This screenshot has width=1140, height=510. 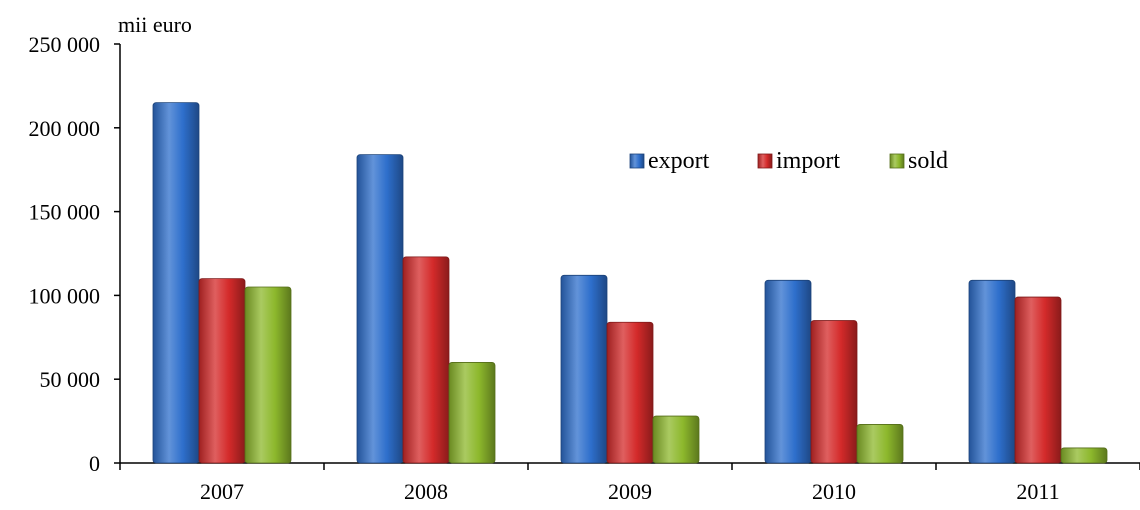 What do you see at coordinates (928, 161) in the screenshot?
I see `legend-label-sold: sold` at bounding box center [928, 161].